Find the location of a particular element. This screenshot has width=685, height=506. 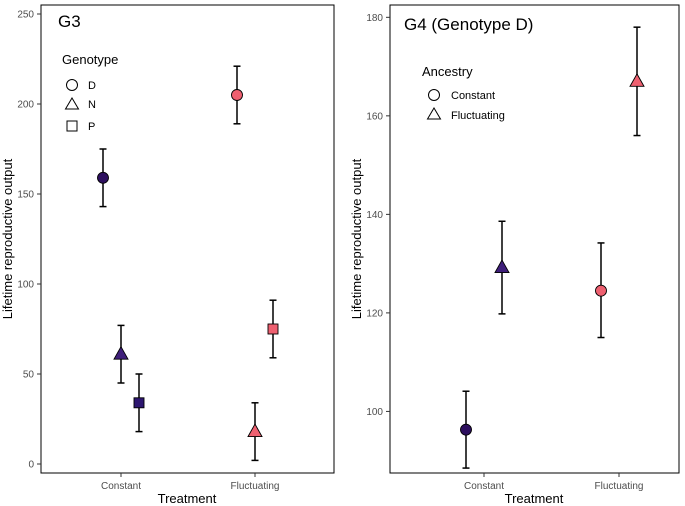

data-point-n-constant is located at coordinates (121, 354).